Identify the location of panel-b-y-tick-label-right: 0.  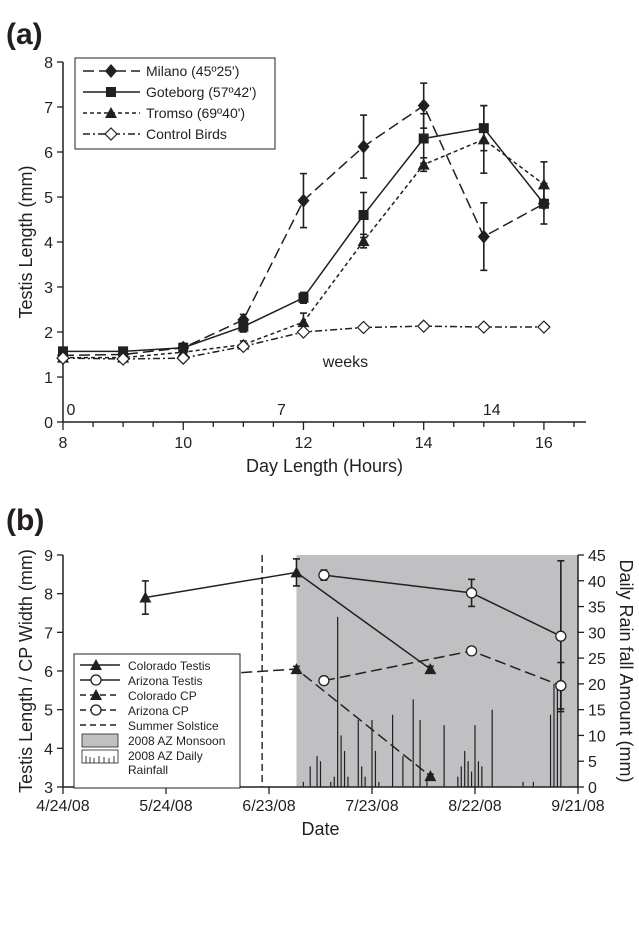
(592, 788).